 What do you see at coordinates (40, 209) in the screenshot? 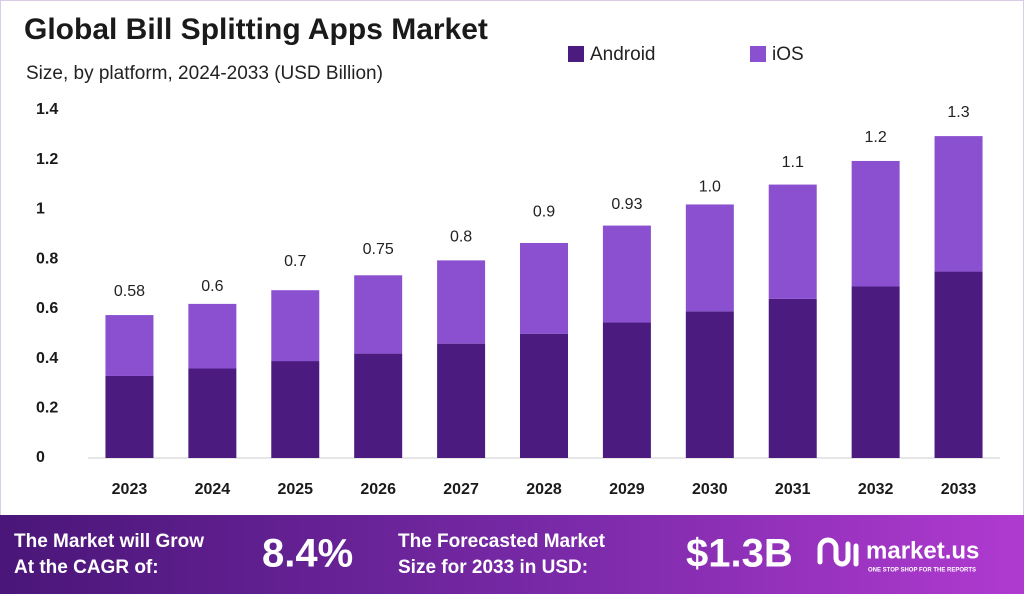
I see `y-tick-label: 1` at bounding box center [40, 209].